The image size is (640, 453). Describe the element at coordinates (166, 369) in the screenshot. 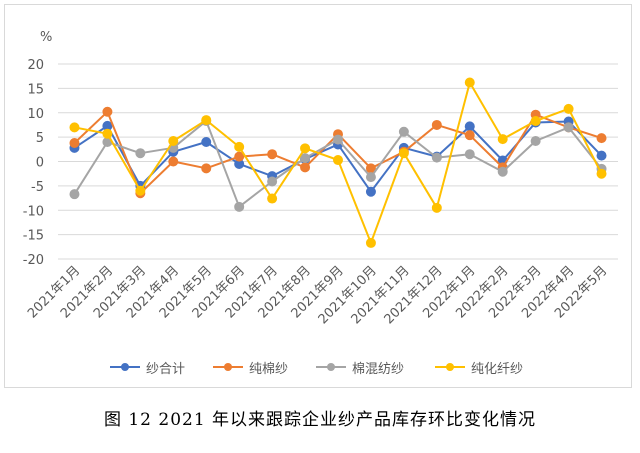

I see `legend-label: 纱合计` at that location.